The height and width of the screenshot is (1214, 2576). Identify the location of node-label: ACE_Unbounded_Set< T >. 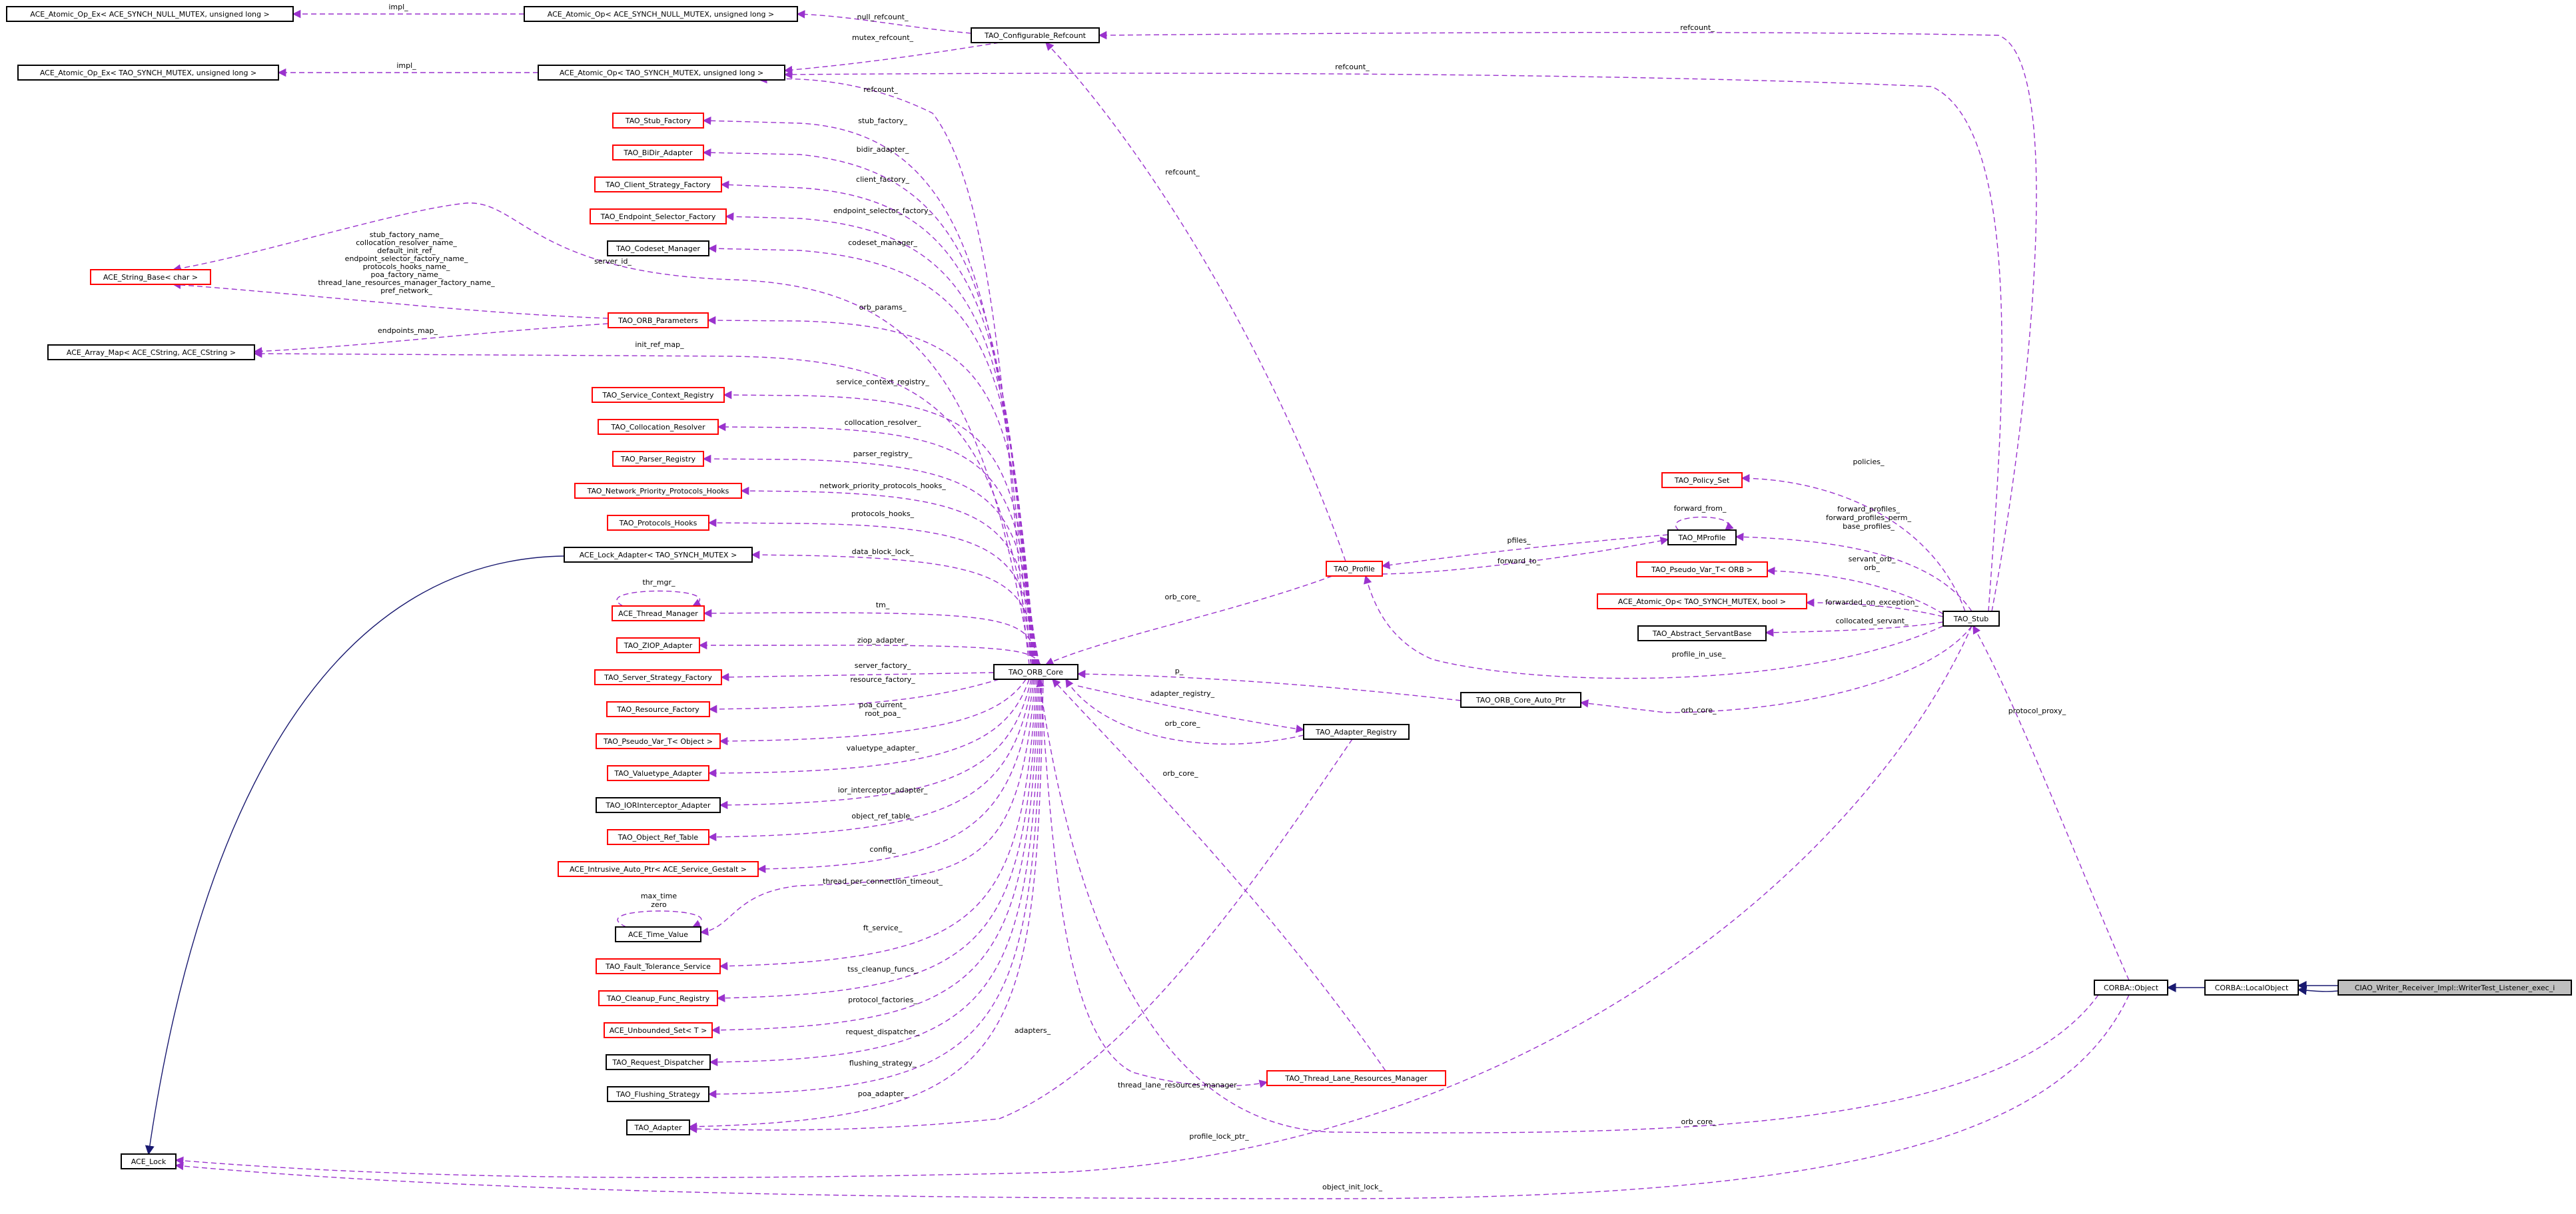
(659, 1030).